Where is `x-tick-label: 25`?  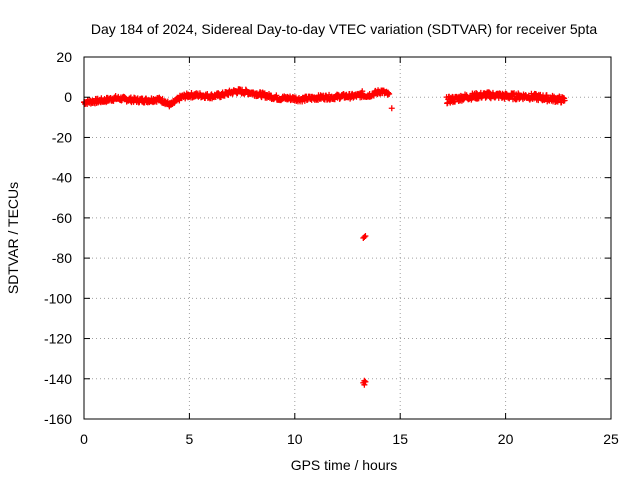 x-tick-label: 25 is located at coordinates (611, 439).